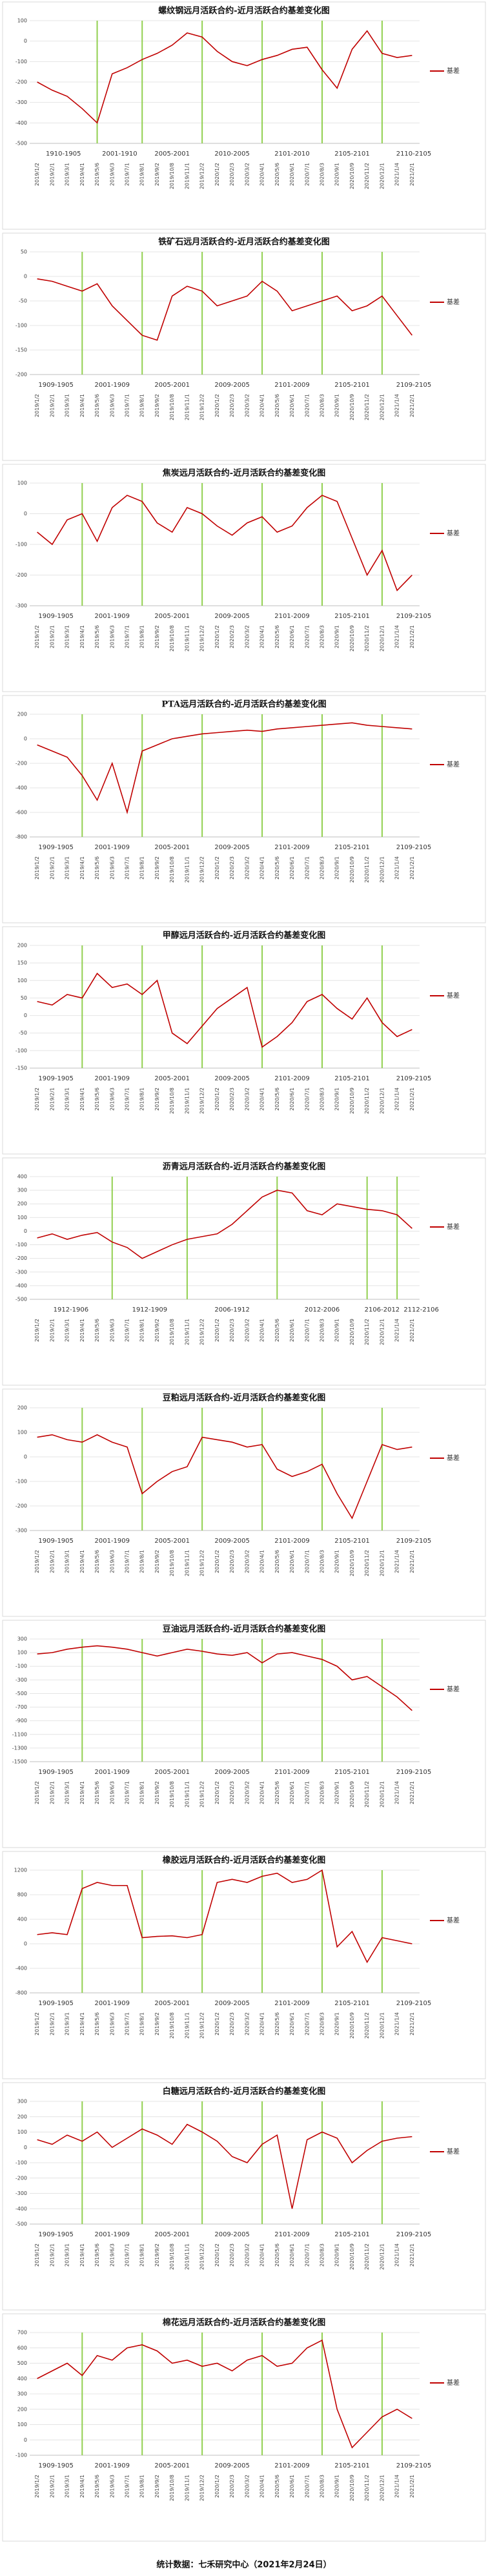 The height and width of the screenshot is (2576, 488). I want to click on y-tick-label: -1300, so click(19, 1748).